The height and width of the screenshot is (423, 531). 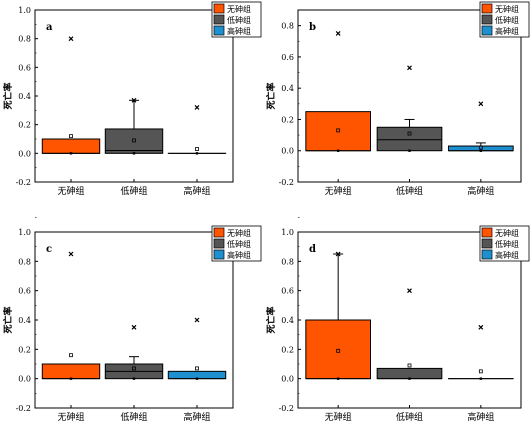 I want to click on panel-letter: c, so click(x=49, y=249).